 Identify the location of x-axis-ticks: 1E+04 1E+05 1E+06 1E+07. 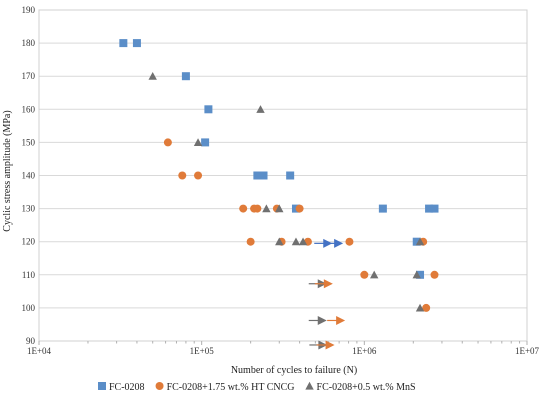
(283, 348).